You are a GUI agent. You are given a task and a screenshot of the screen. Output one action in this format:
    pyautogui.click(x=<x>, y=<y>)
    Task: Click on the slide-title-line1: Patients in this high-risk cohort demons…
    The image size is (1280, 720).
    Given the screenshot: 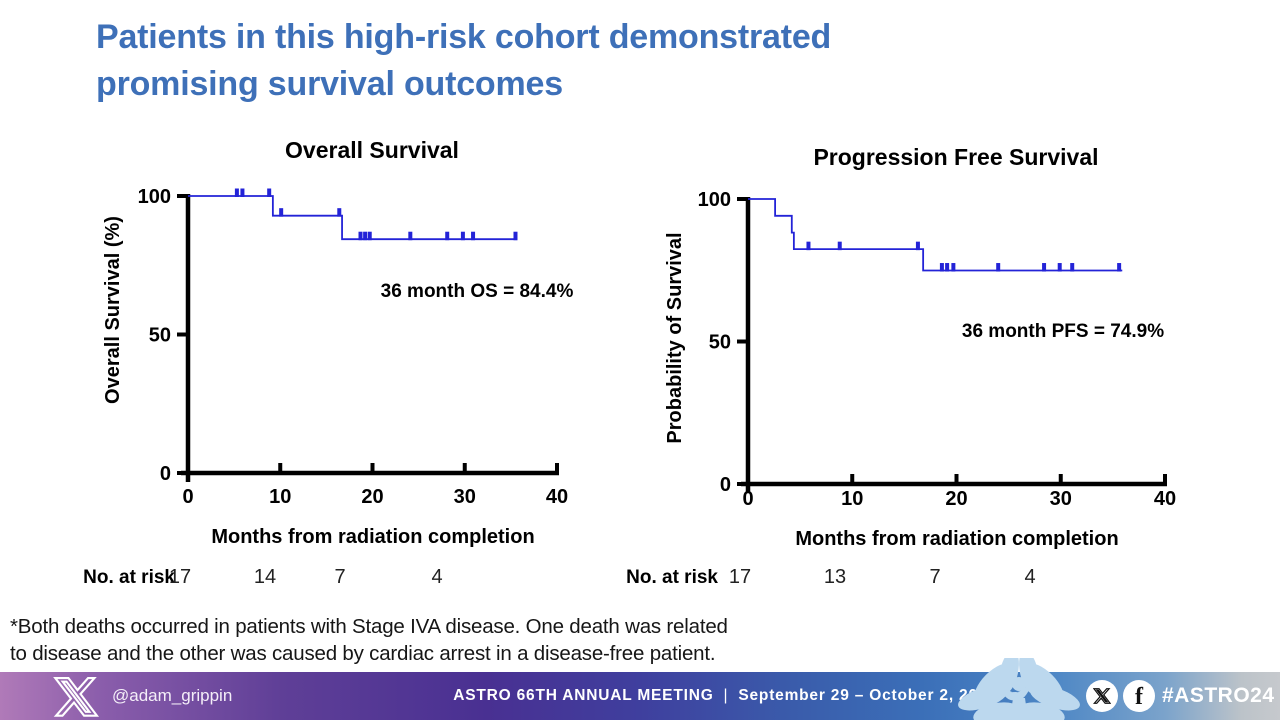 What is the action you would take?
    pyautogui.click(x=464, y=37)
    